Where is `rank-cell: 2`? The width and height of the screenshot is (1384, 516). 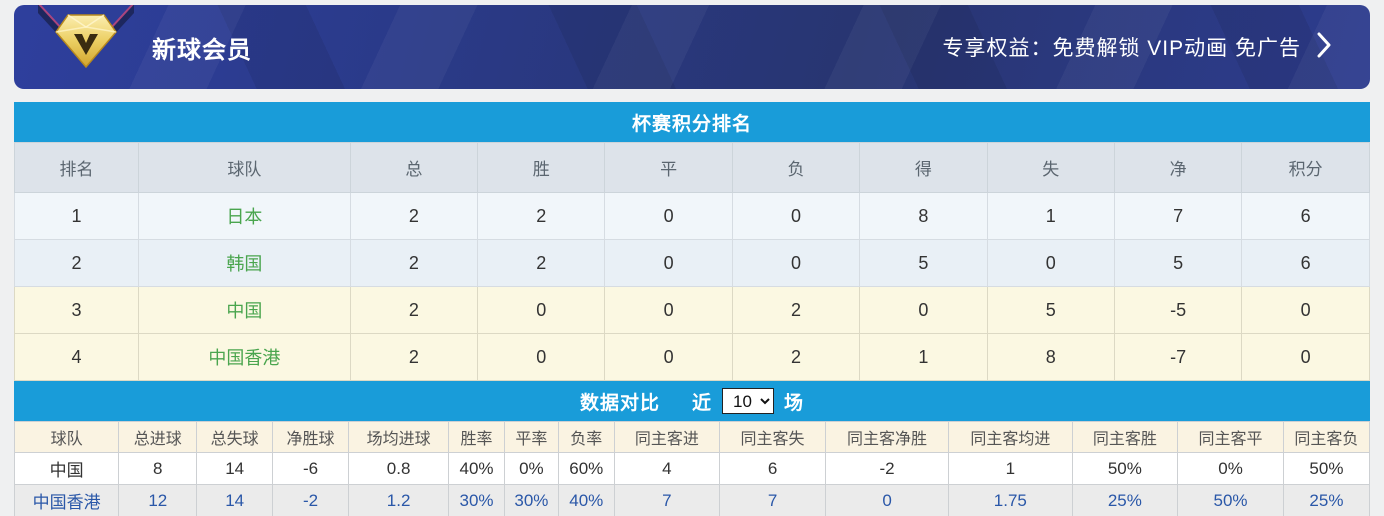 rank-cell: 2 is located at coordinates (76, 263).